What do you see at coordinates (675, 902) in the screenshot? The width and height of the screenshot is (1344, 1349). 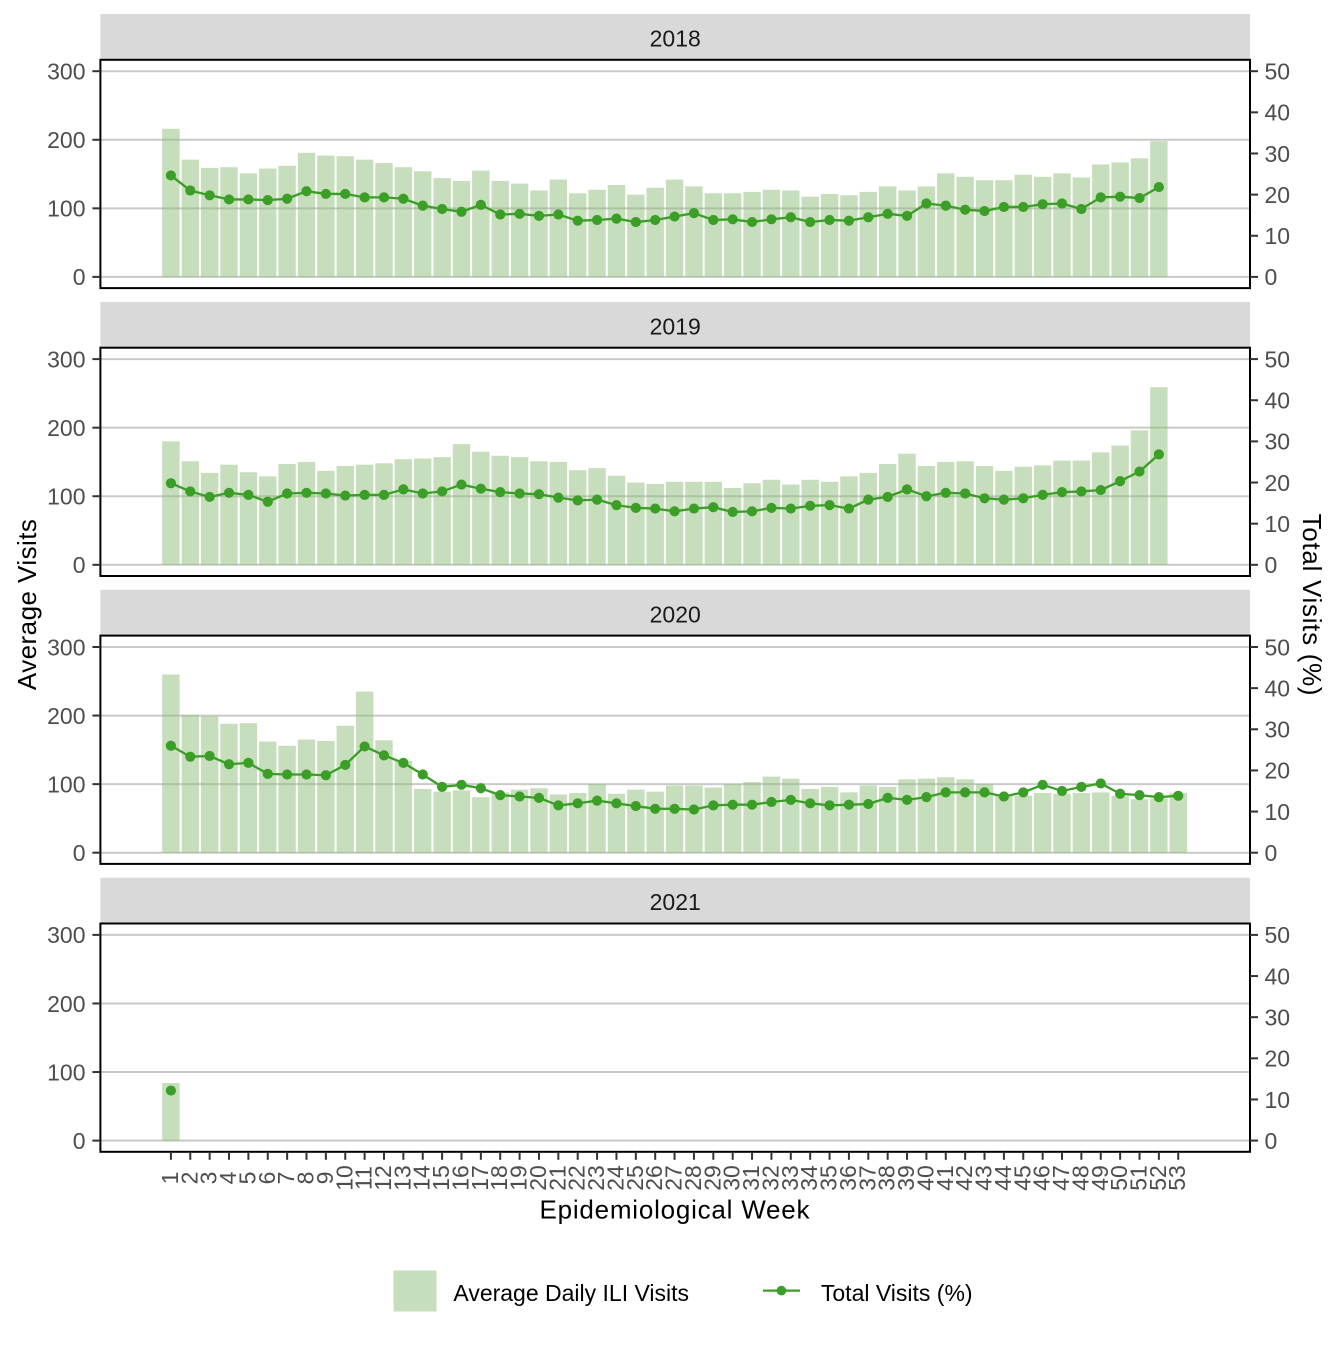 I see `svg-text: 2021` at bounding box center [675, 902].